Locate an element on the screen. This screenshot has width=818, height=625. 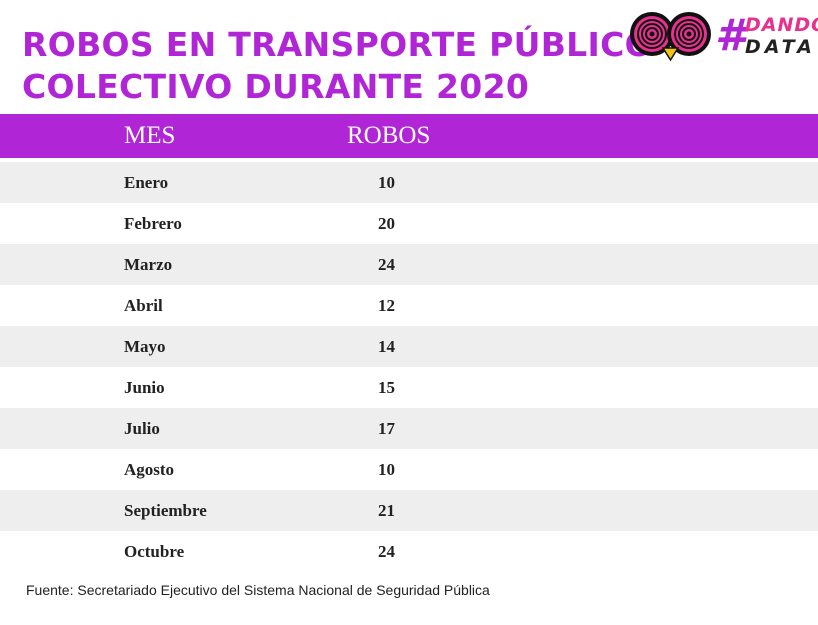
cell-robos: 15 is located at coordinates (386, 387).